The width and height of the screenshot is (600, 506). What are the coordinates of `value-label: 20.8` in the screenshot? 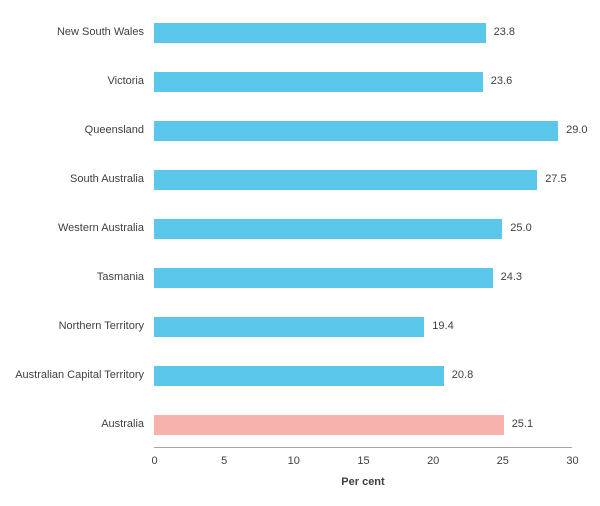 It's located at (462, 375).